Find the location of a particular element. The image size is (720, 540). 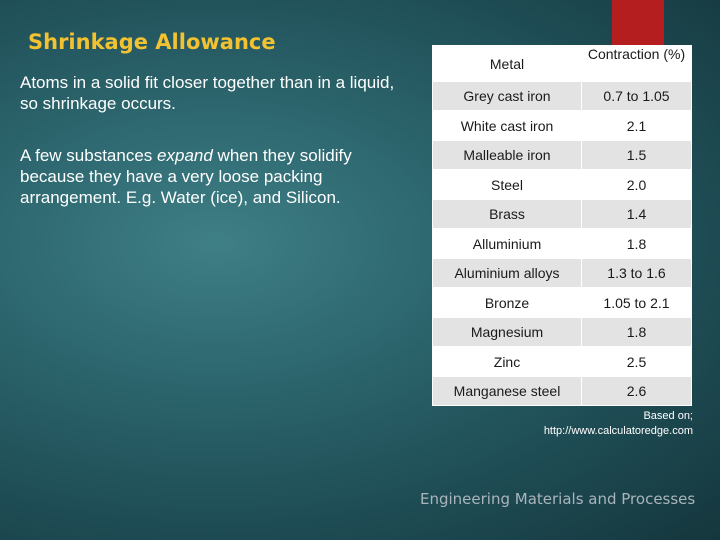

table-row: Manganese steel 2.6 is located at coordinates (562, 391).